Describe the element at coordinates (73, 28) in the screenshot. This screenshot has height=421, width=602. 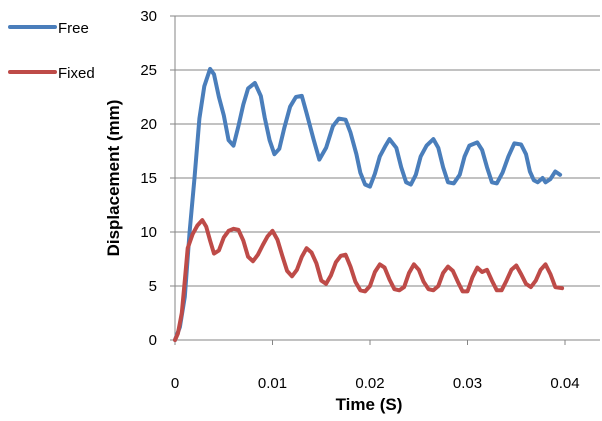
I see `legend-label-free: Free` at that location.